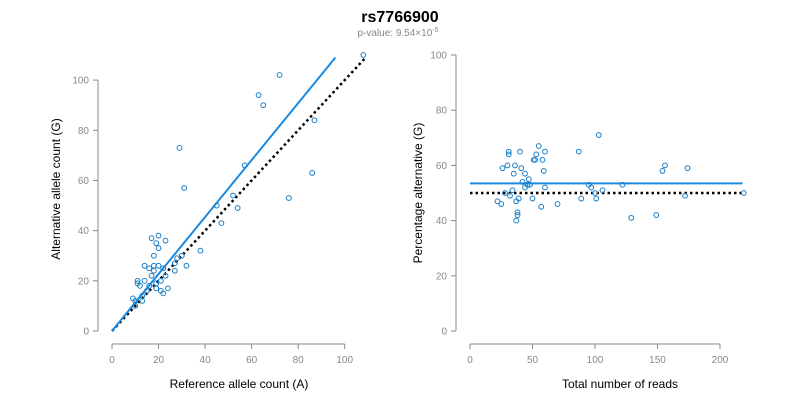 Image resolution: width=800 pixels, height=400 pixels. Describe the element at coordinates (299, 360) in the screenshot. I see `x-tick-label: 80` at that location.